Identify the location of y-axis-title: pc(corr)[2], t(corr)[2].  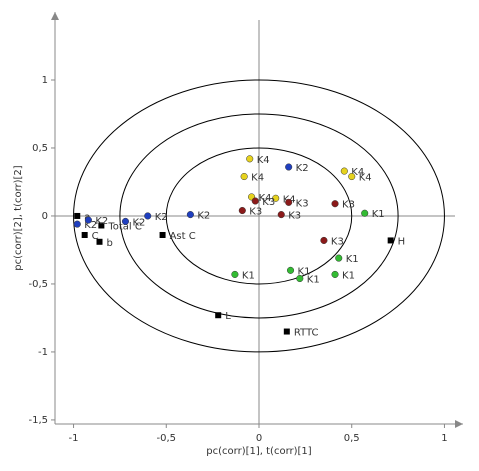
(18, 217).